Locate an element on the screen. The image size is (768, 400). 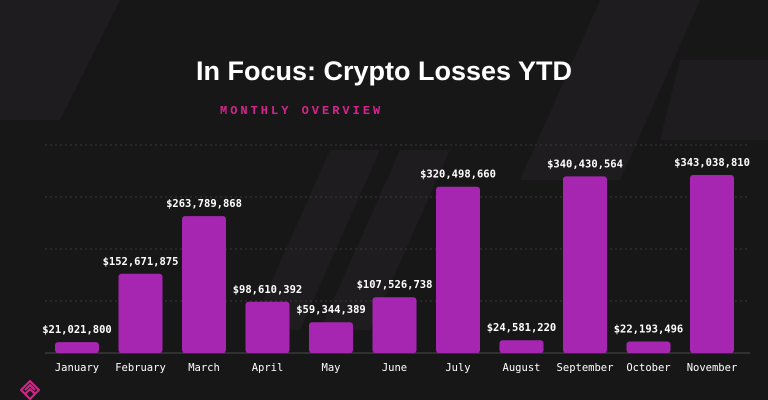
bar-july is located at coordinates (458, 269).